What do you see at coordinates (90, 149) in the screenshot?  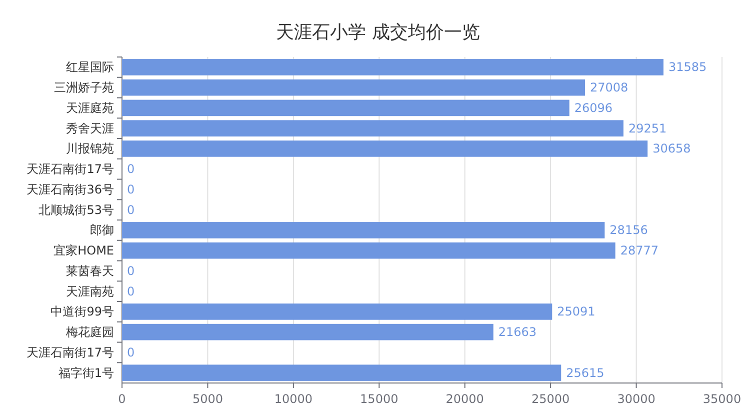 I see `y-tick-label: 川报锦苑` at bounding box center [90, 149].